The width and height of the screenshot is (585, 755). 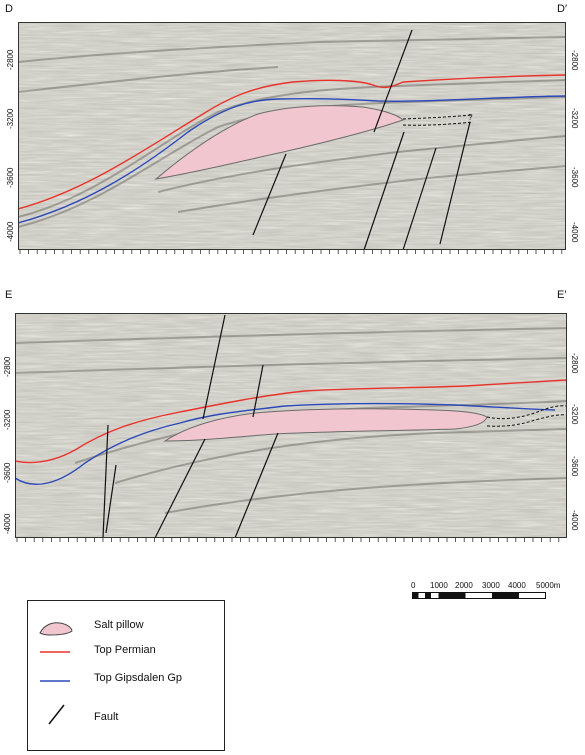 I want to click on depth-tick-d-right-4: -4000, so click(x=574, y=232).